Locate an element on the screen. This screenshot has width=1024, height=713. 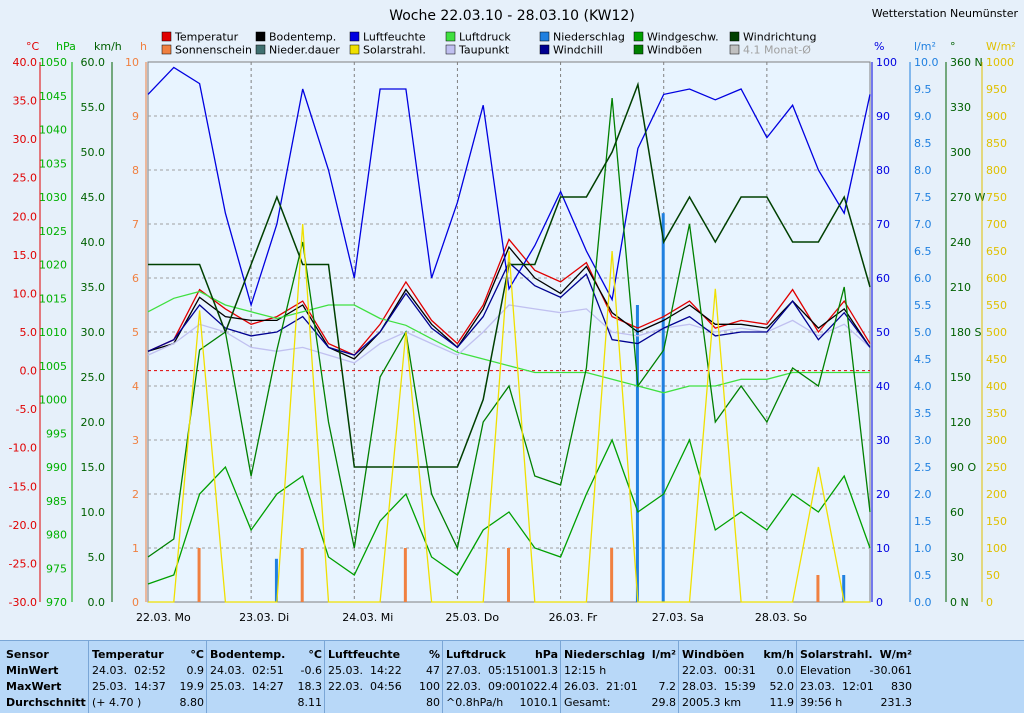
left-axis-unit: hPa is located at coordinates (66, 46).